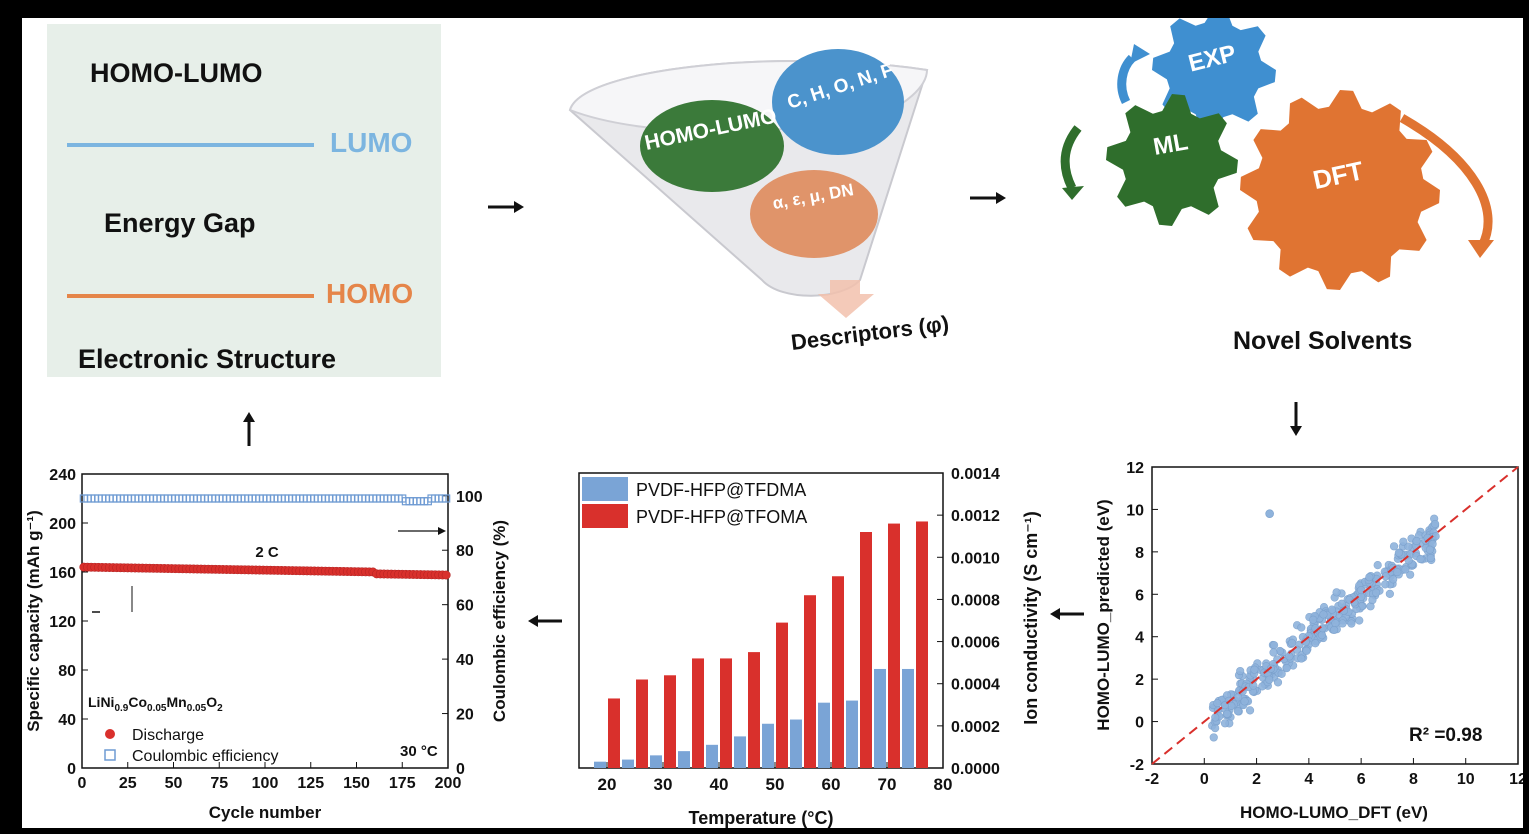  Describe the element at coordinates (1126, 79) in the screenshot. I see `exp-rotate-arrow` at that location.